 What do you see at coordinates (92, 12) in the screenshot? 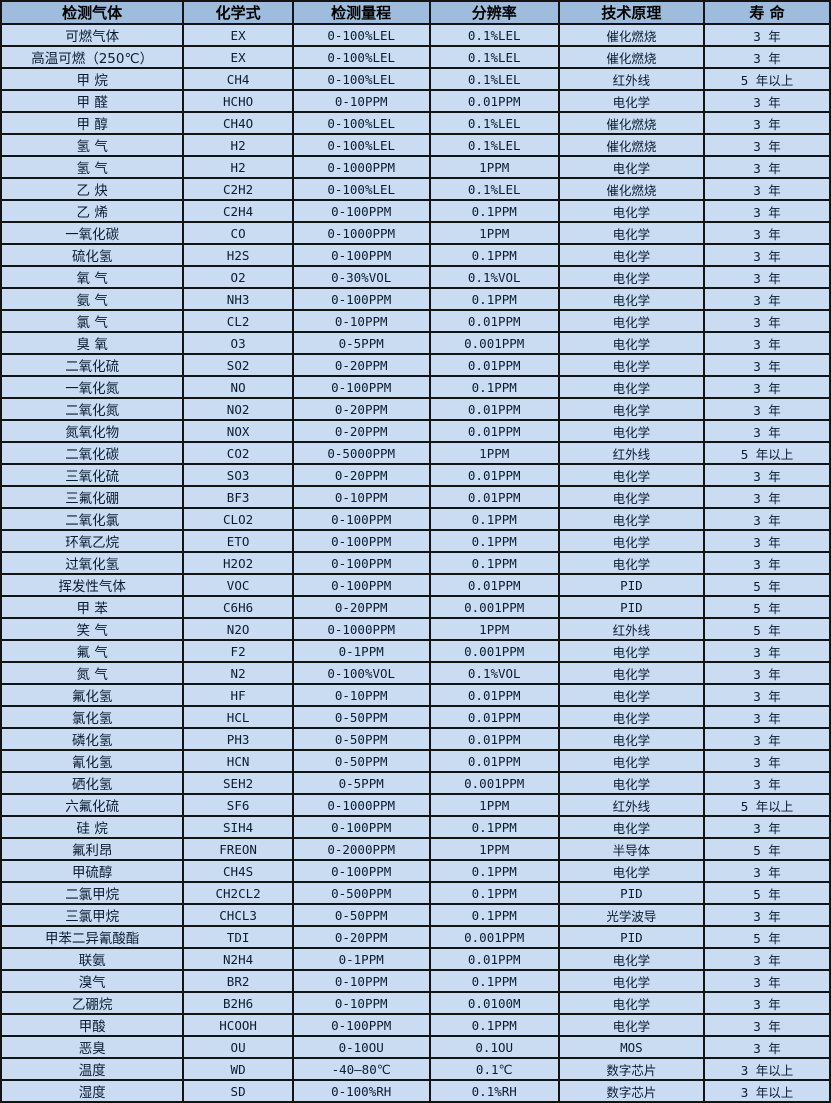
I see `col-header-gas: 检测气体` at bounding box center [92, 12].